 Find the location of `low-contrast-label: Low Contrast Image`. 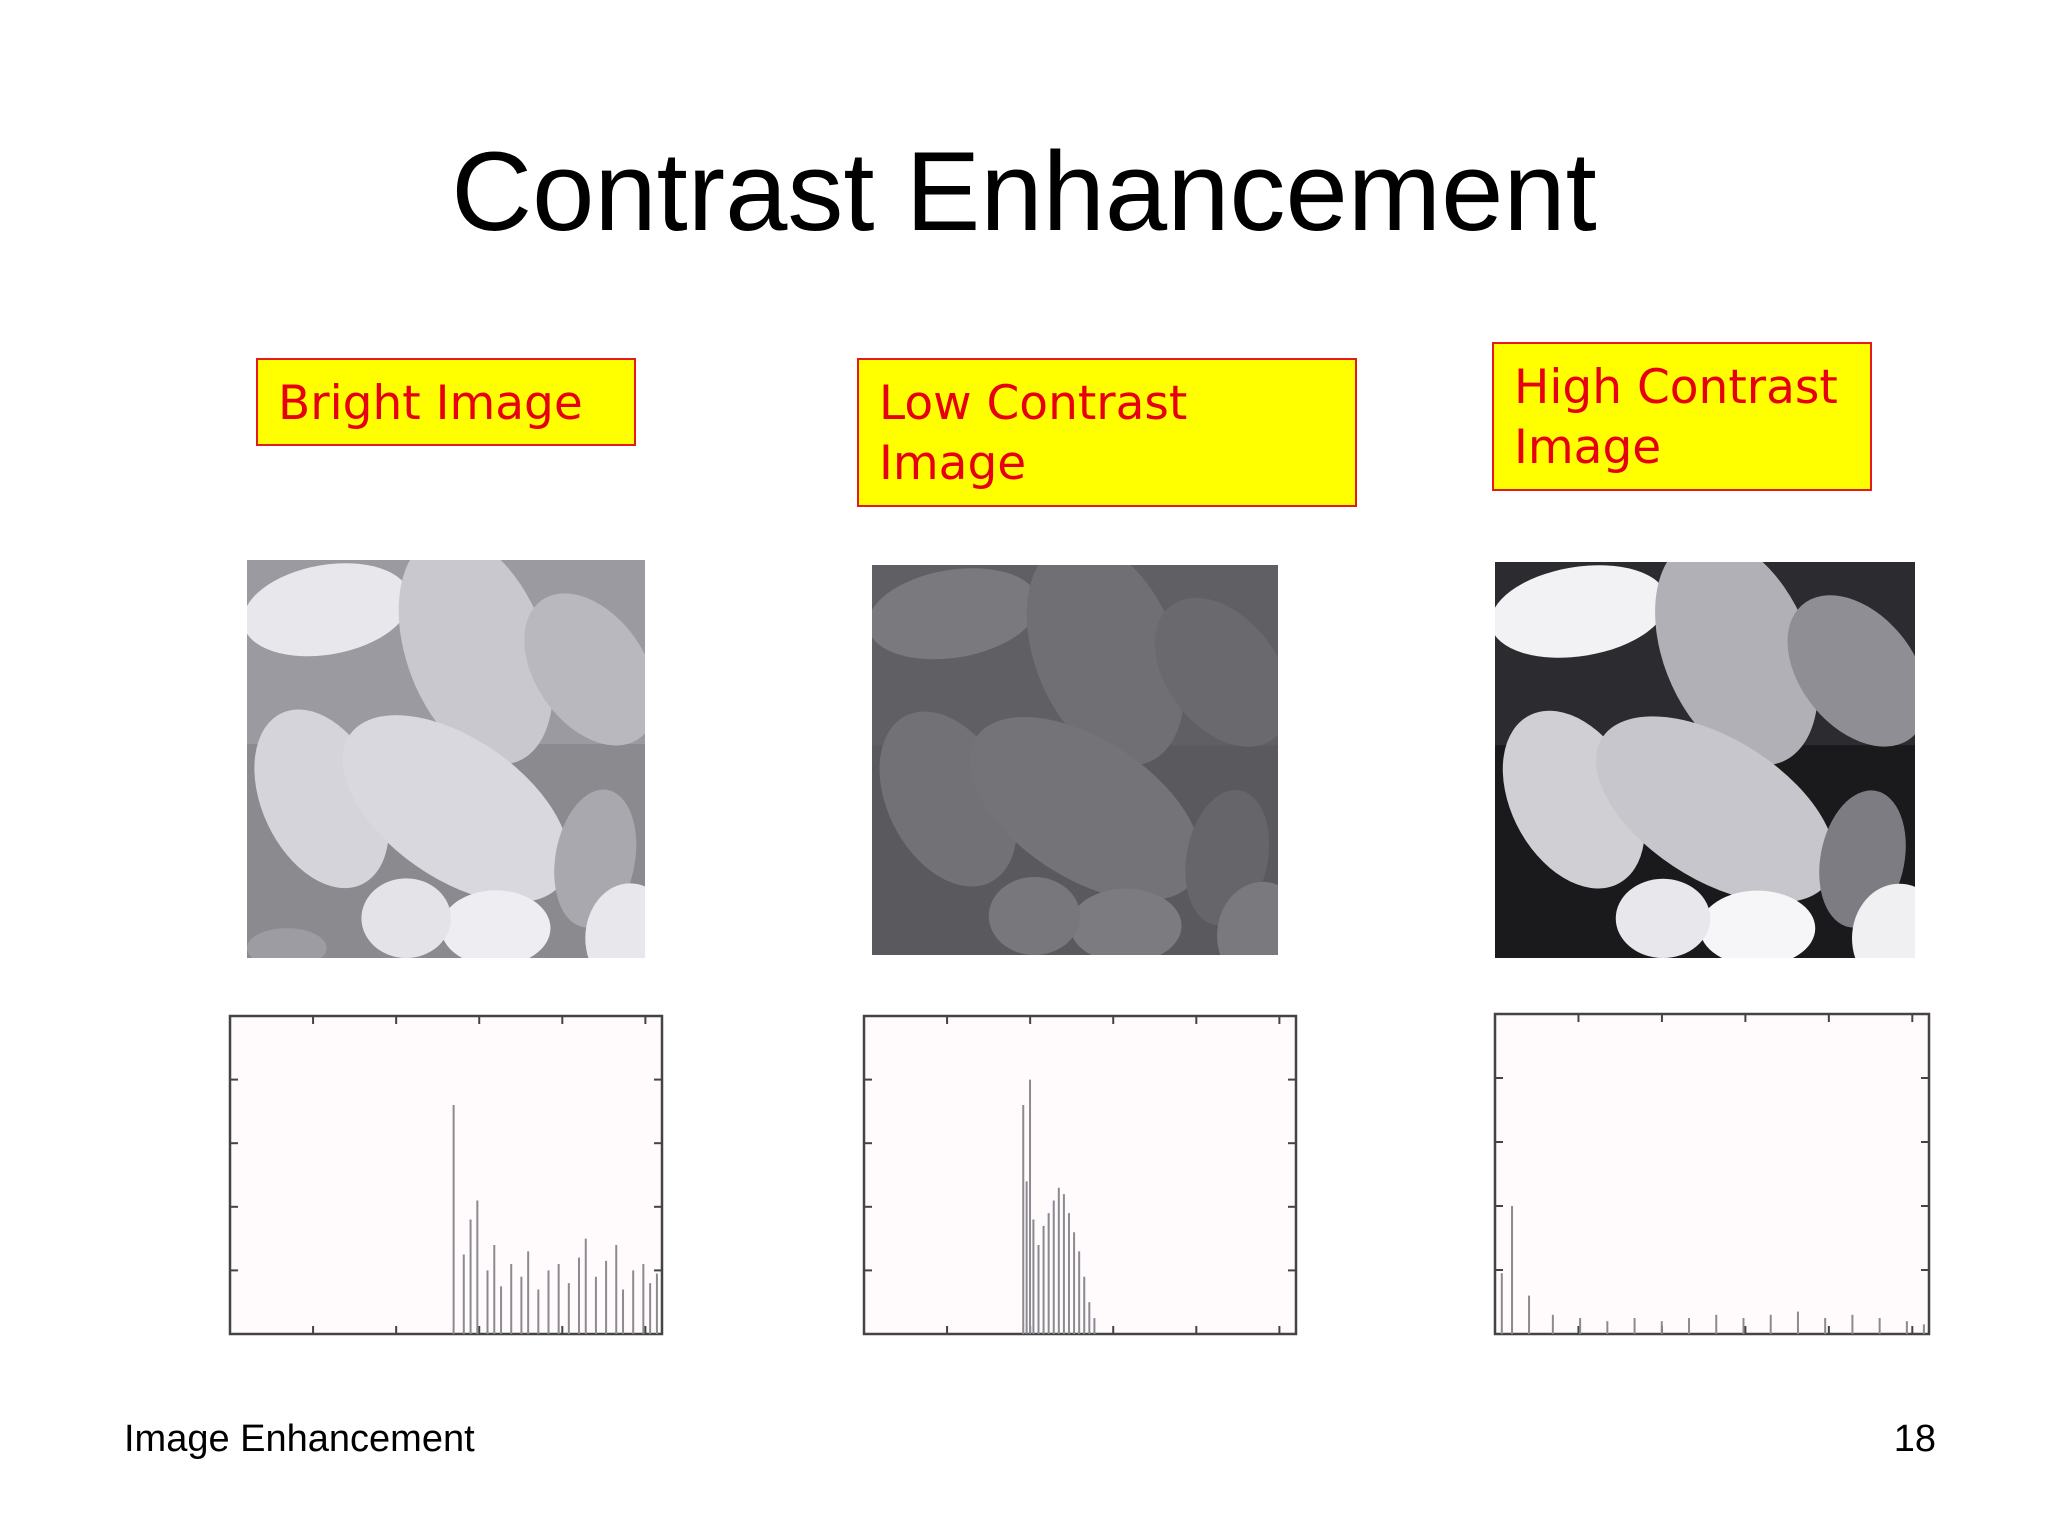

low-contrast-label: Low Contrast Image is located at coordinates (1107, 432).